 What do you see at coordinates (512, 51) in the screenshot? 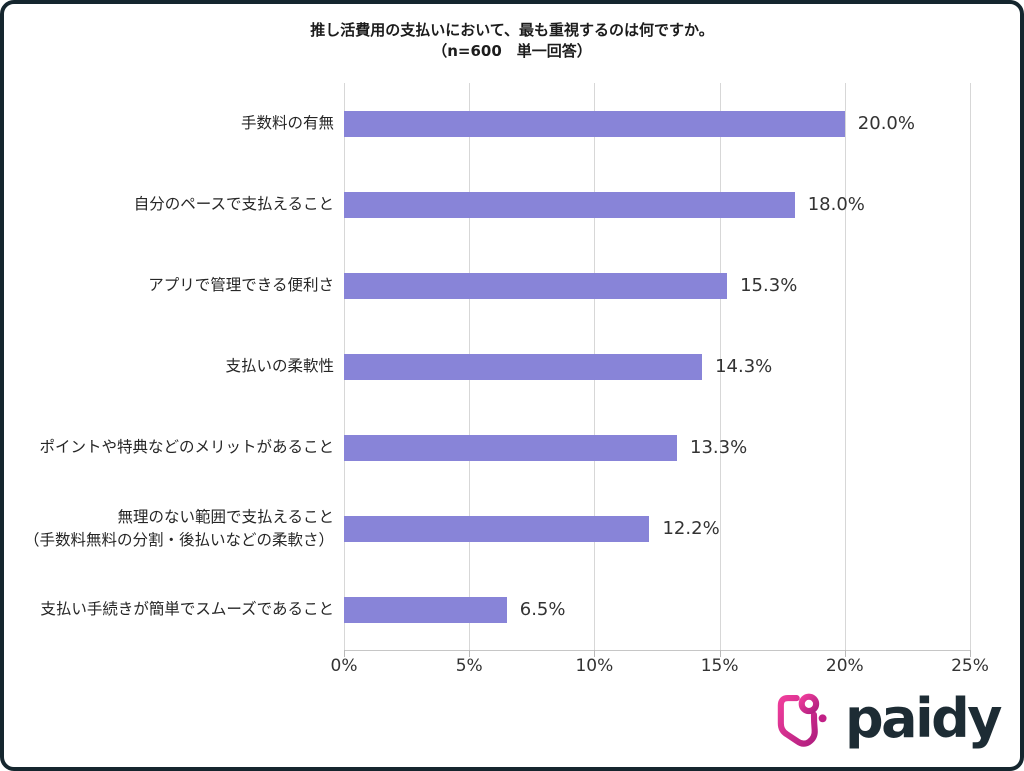
I see `chart-subtitle: （n=600 単一回答）` at bounding box center [512, 51].